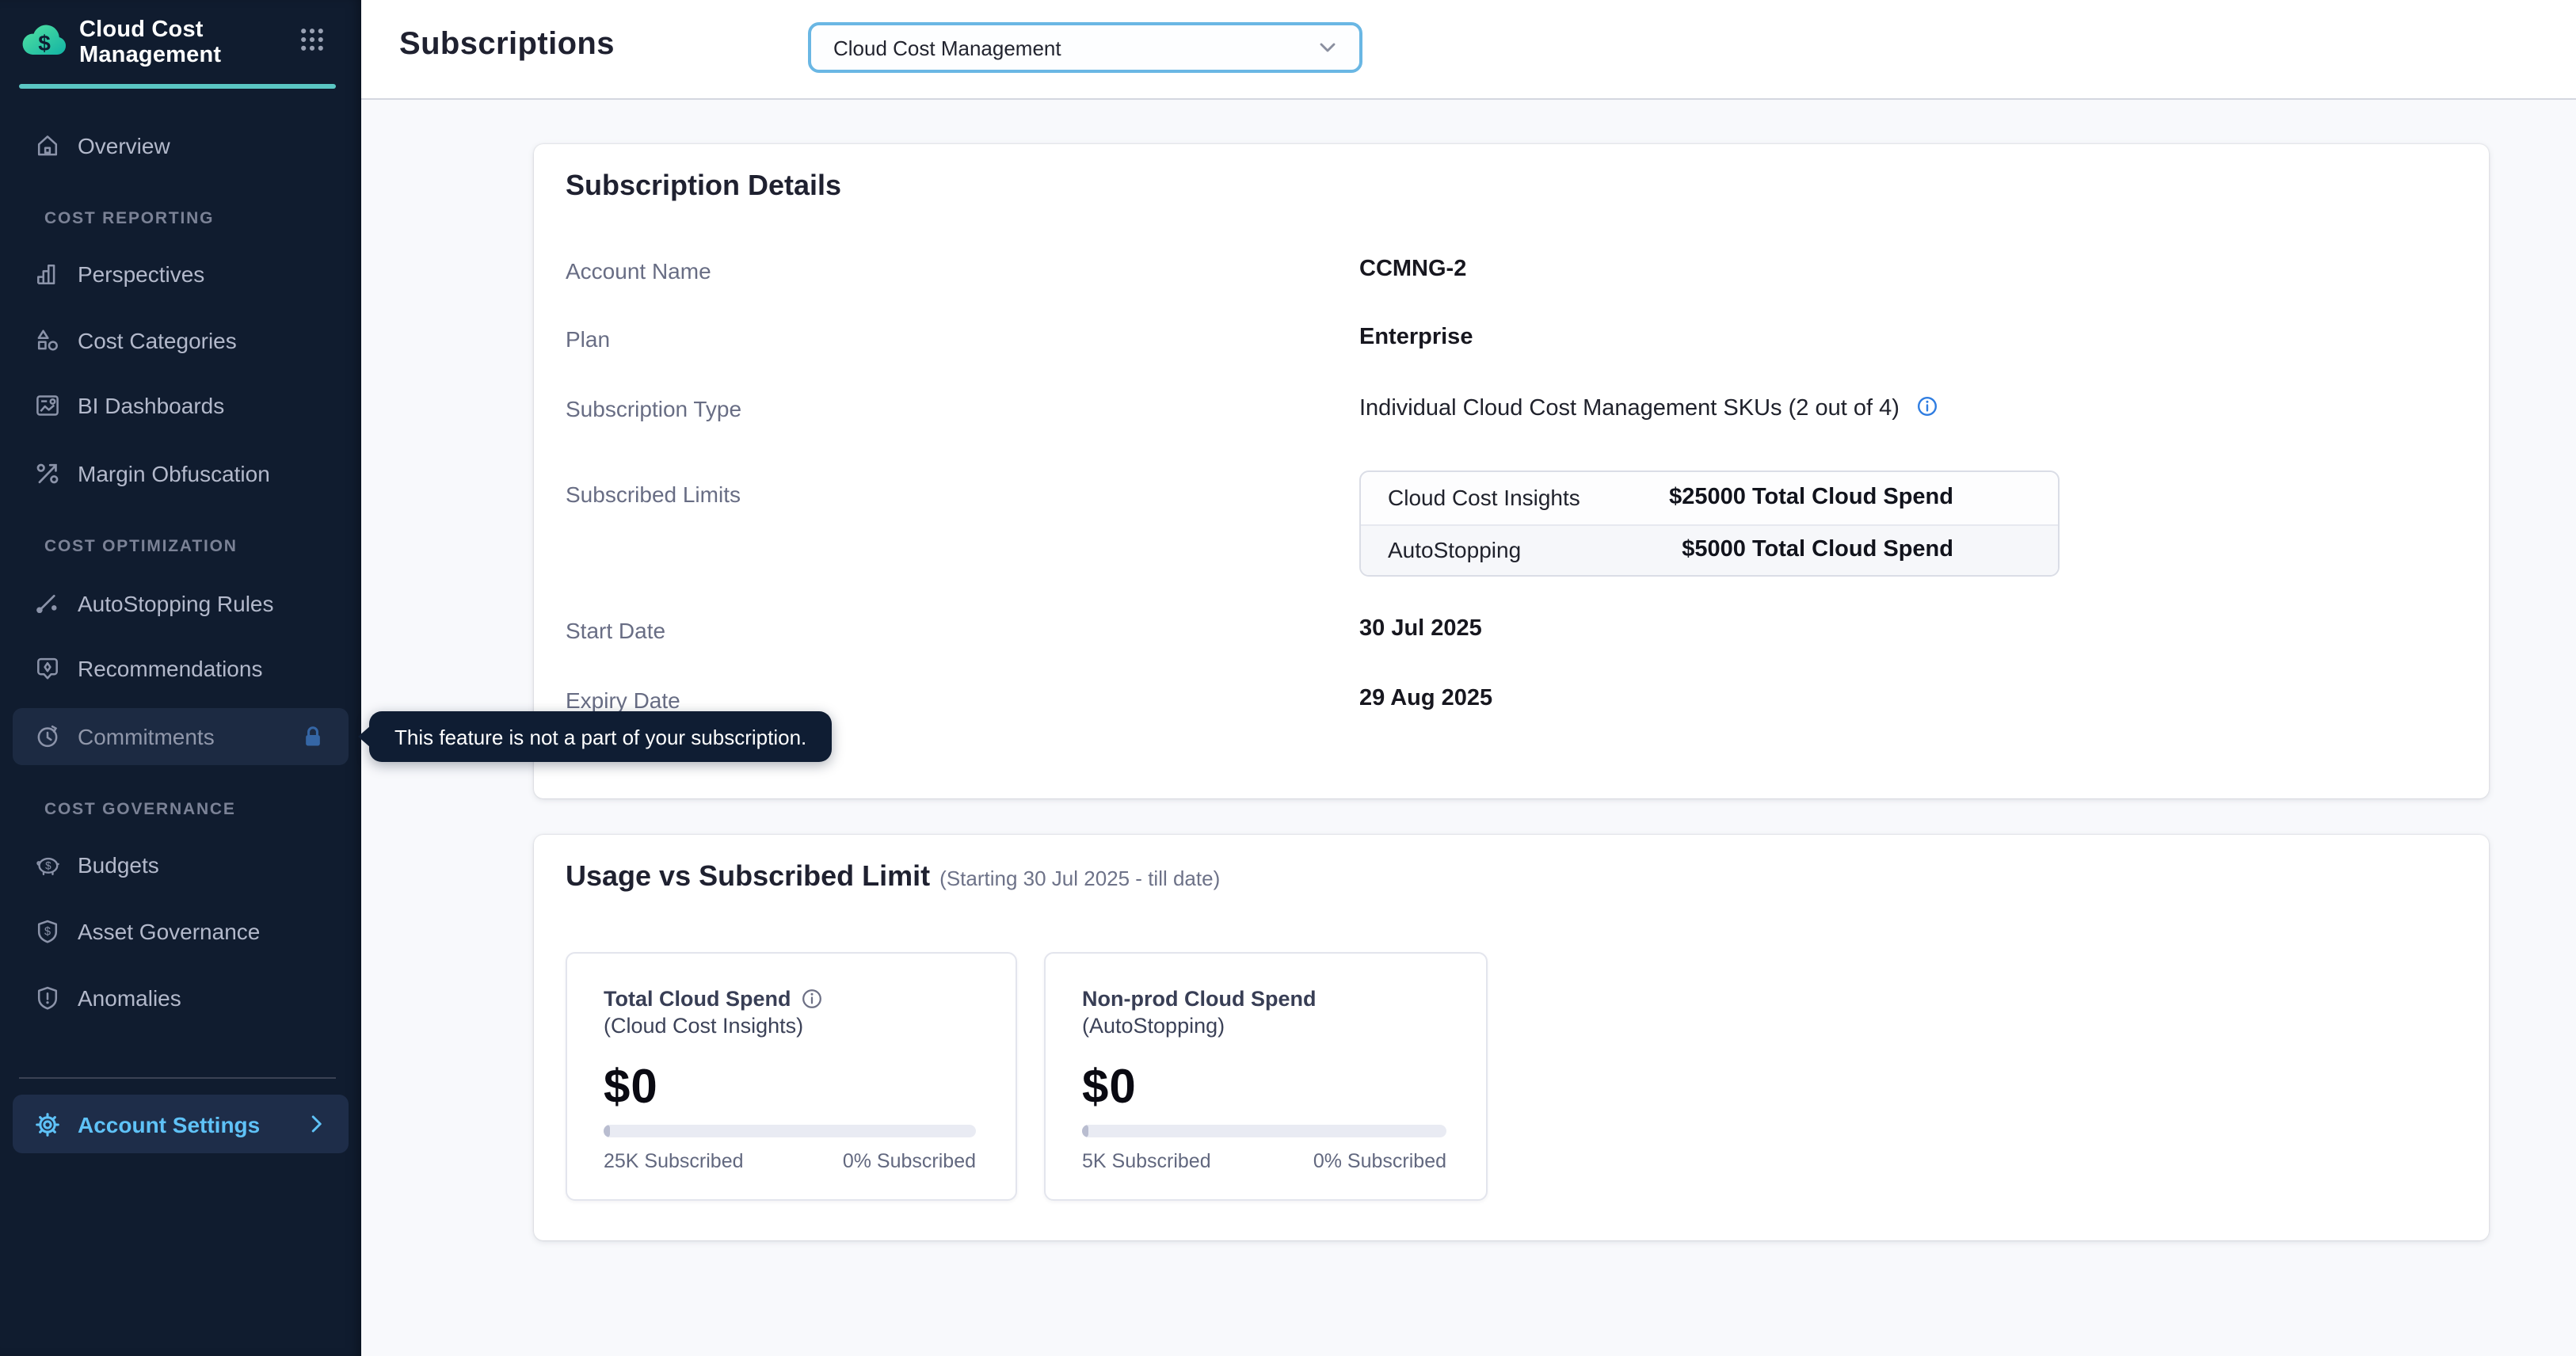  What do you see at coordinates (1080, 878) in the screenshot?
I see `usage-subtitle: (Starting 30 Jul 2025 - till date)` at bounding box center [1080, 878].